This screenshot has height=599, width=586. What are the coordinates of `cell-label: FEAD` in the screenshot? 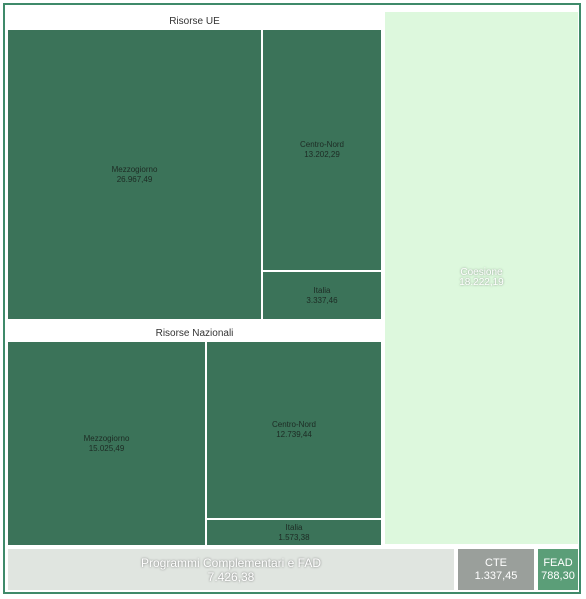 It's located at (558, 562).